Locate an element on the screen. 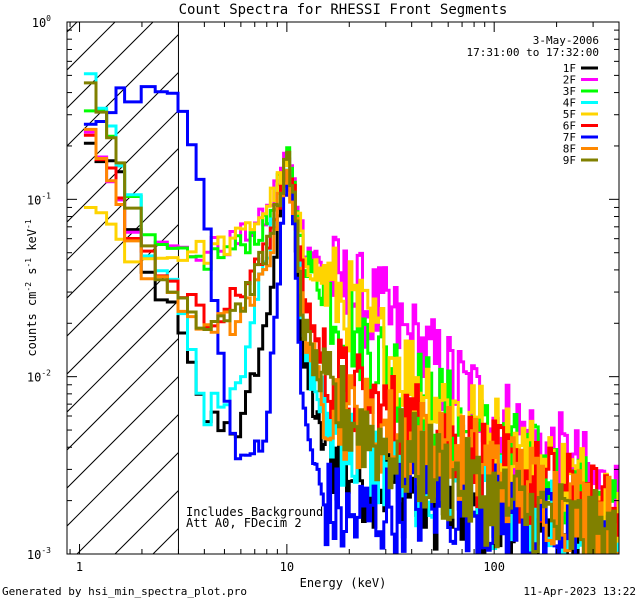 This screenshot has height=600, width=640. y-tick-label: 10⁻³ is located at coordinates (39, 554).